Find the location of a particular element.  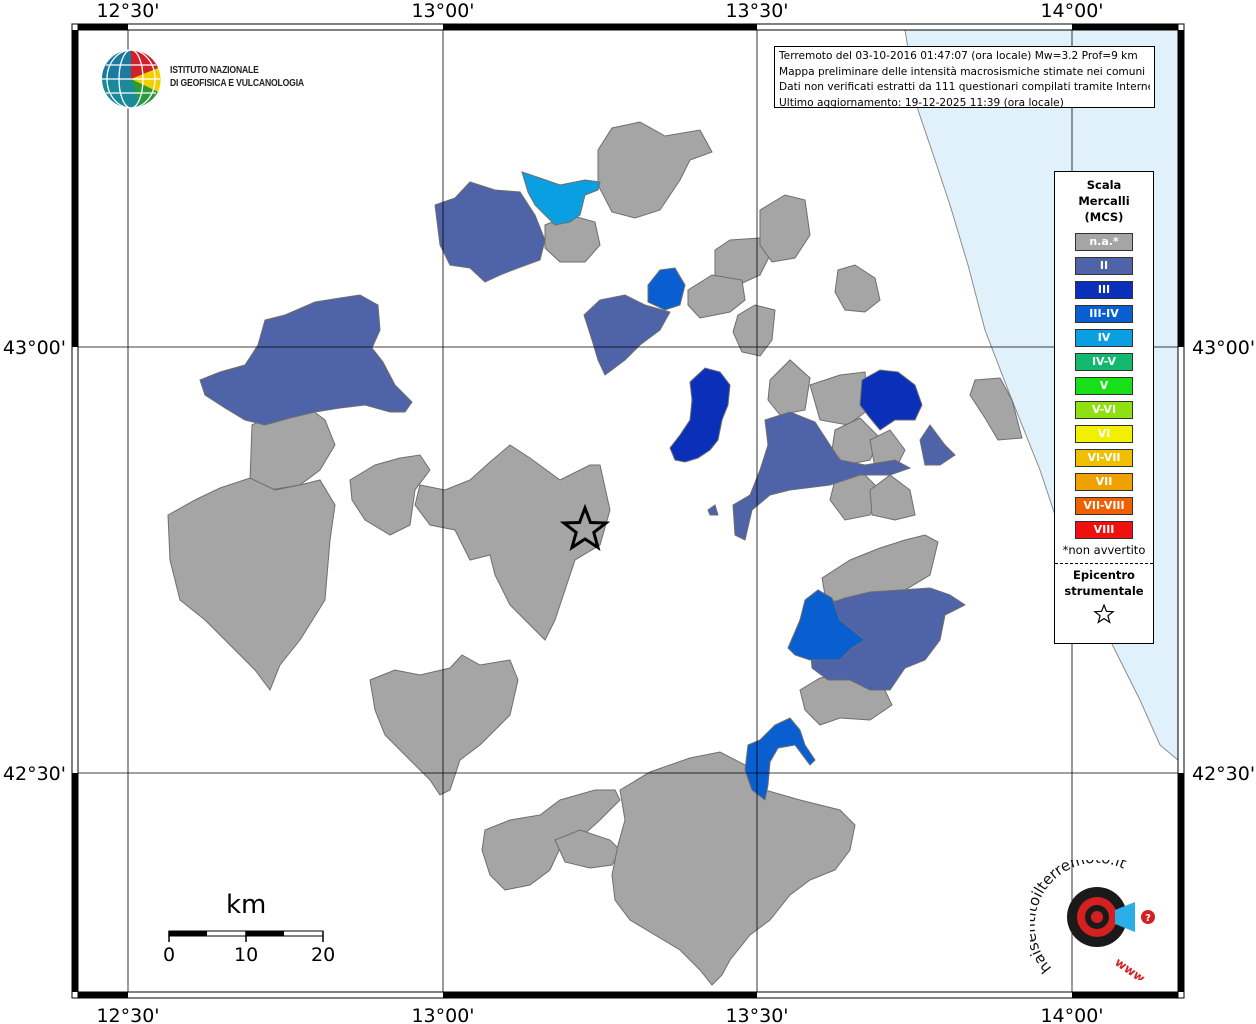

question-icon is located at coordinates (1148, 917).